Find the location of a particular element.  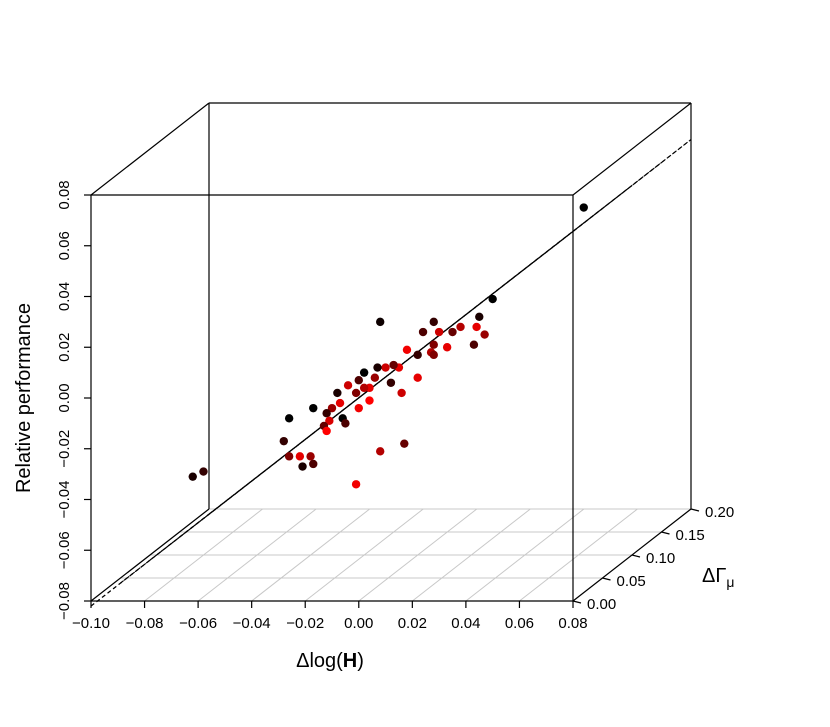

x-tick-label: −0.04 is located at coordinates (252, 623).